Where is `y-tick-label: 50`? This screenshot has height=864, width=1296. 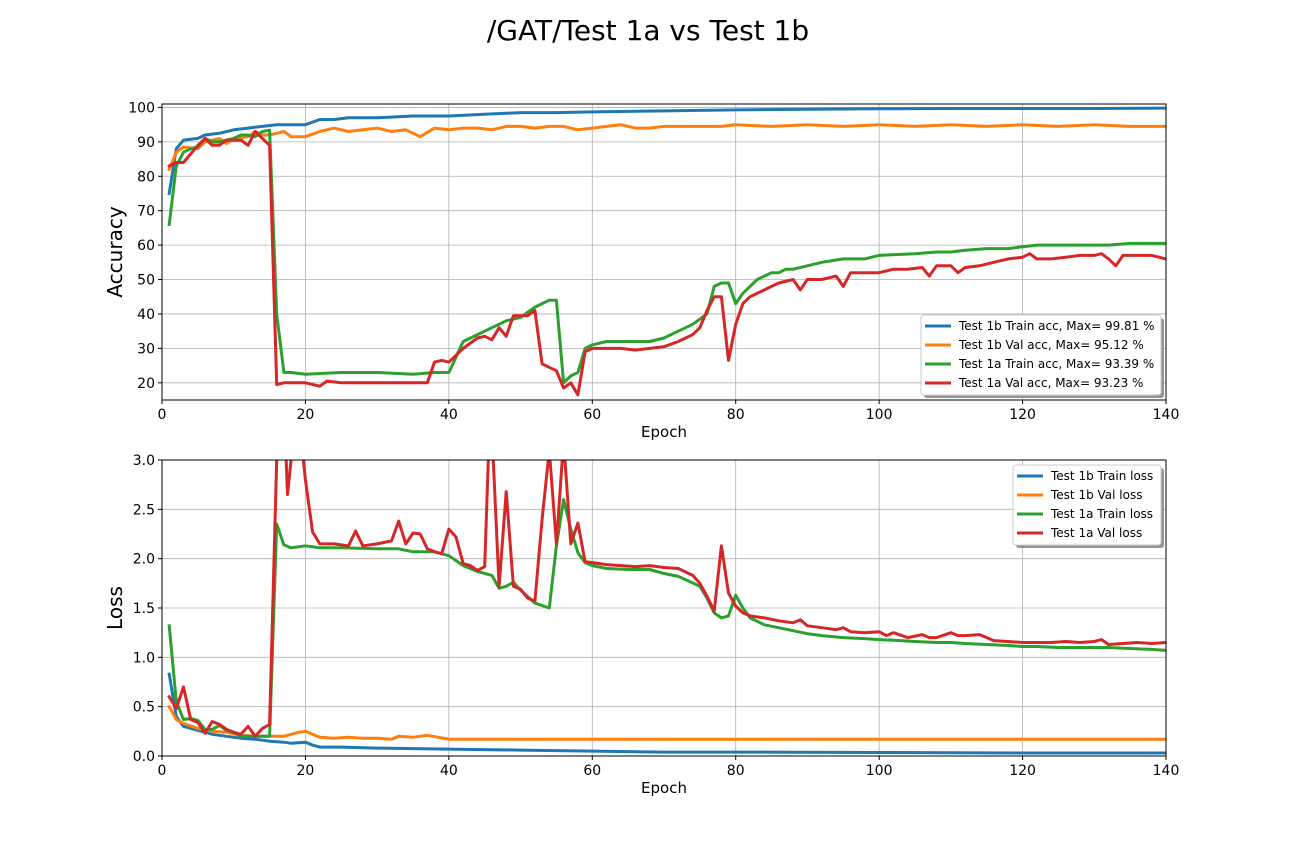
y-tick-label: 50 is located at coordinates (146, 281).